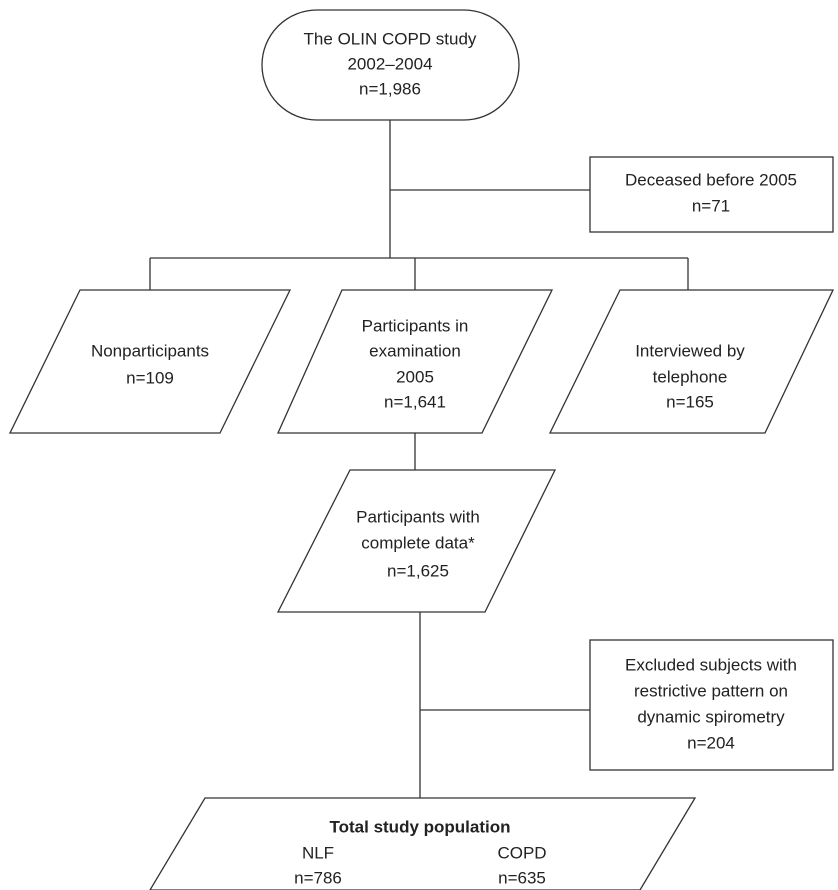 This screenshot has height=890, width=838. I want to click on node-text: n=109, so click(150, 377).